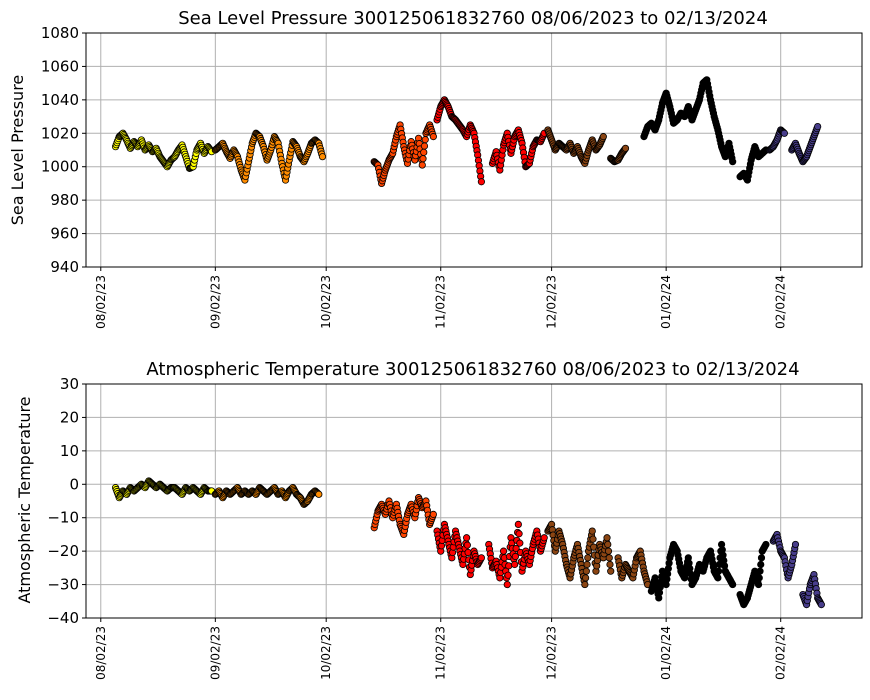 This screenshot has width=870, height=700. Describe the element at coordinates (74, 484) in the screenshot. I see `y-tick-label: 0` at that location.